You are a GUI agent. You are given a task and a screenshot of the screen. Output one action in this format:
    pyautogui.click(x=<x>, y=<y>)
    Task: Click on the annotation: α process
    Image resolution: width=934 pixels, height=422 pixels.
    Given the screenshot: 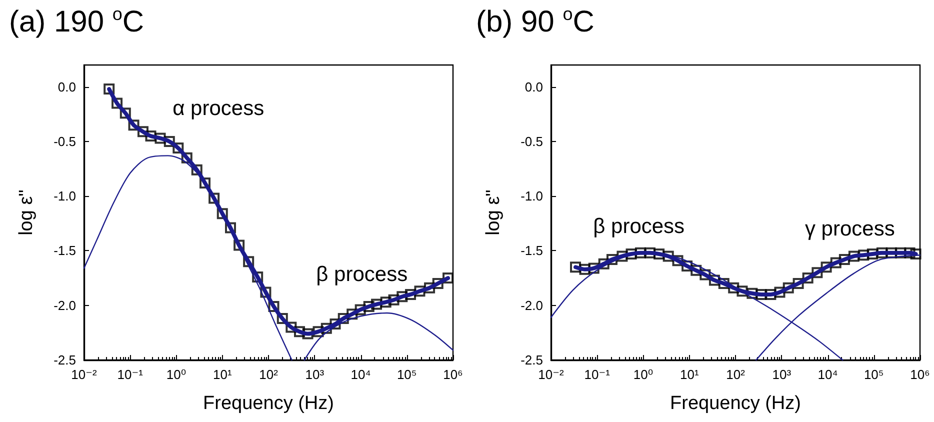 What is the action you would take?
    pyautogui.click(x=218, y=108)
    